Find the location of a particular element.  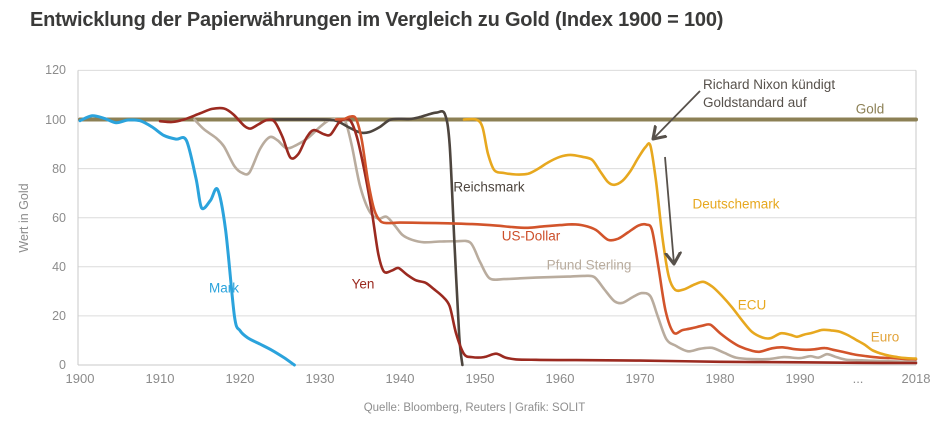

series-label-deutschemark: Deutschemark is located at coordinates (736, 204).